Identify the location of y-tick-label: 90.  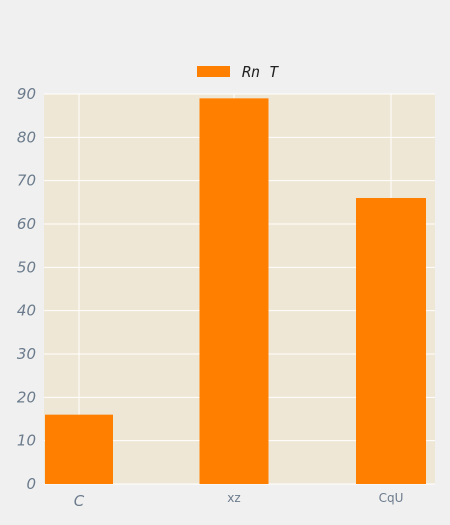
(26, 94).